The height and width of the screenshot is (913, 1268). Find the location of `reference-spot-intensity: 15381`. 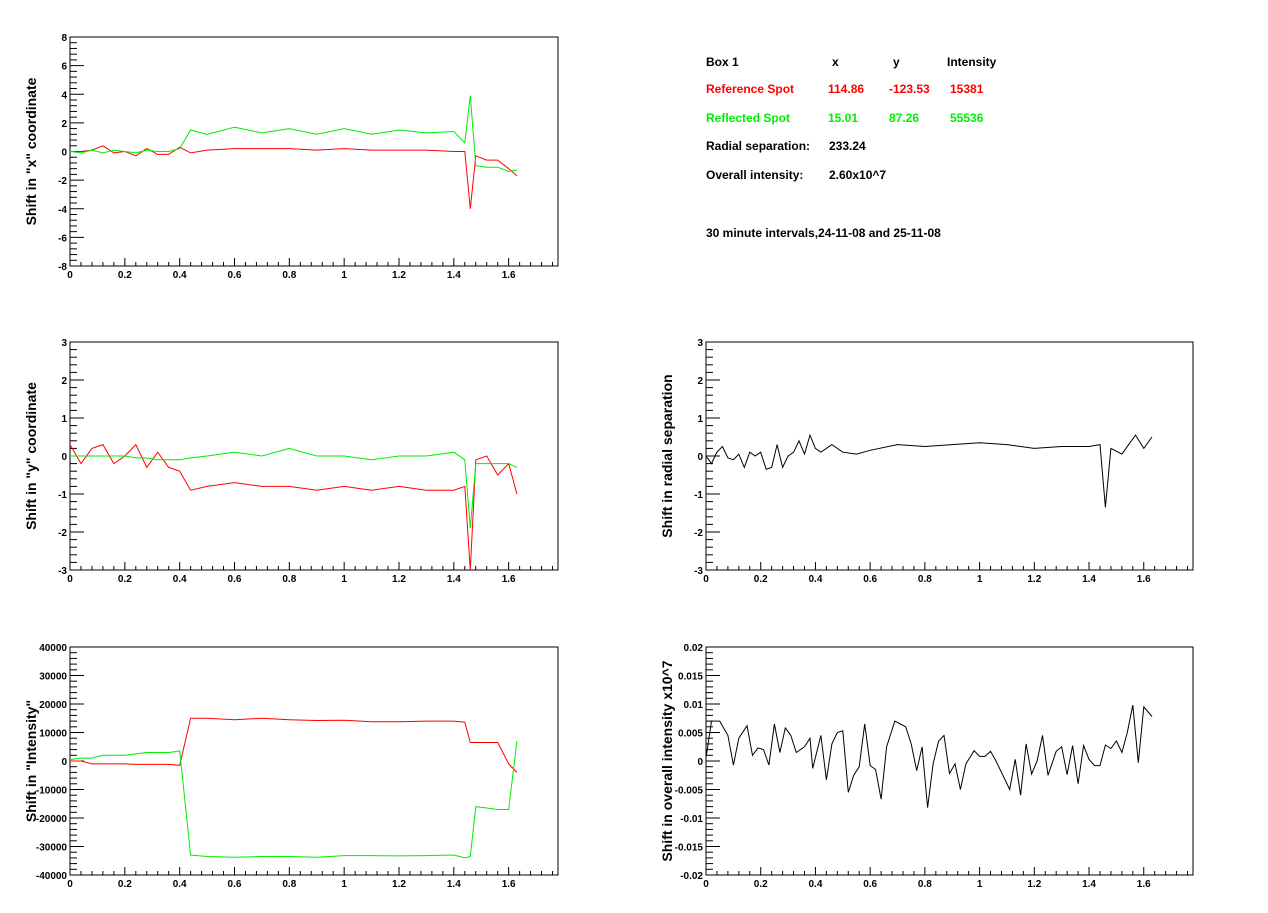

reference-spot-intensity: 15381 is located at coordinates (967, 89).